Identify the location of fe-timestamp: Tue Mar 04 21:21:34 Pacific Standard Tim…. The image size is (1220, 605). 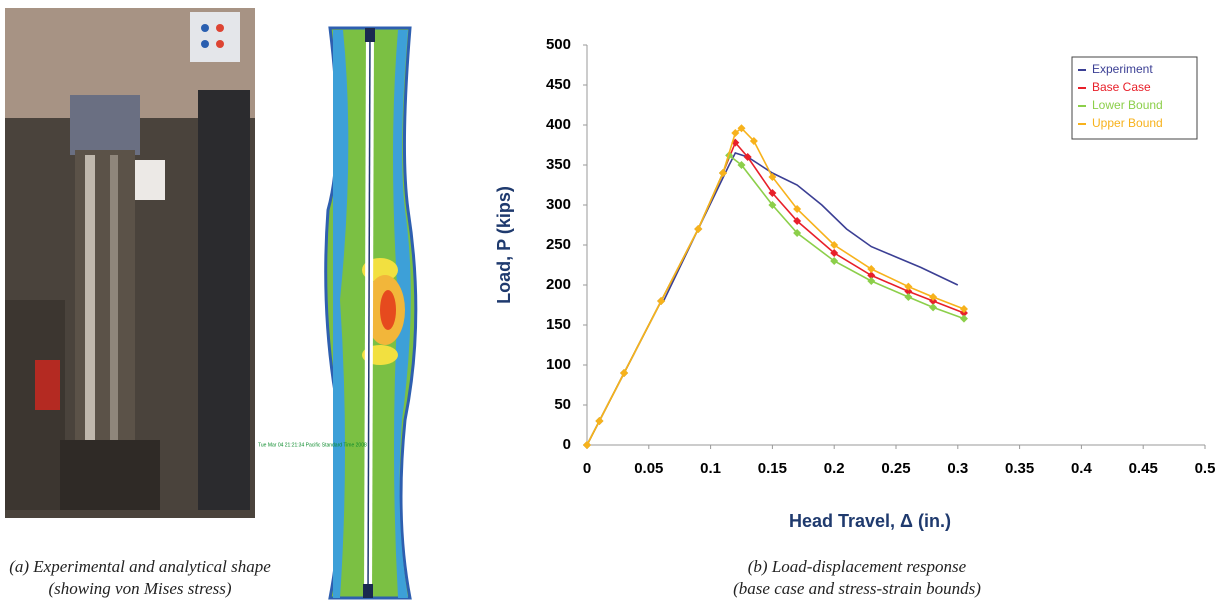
(312, 445).